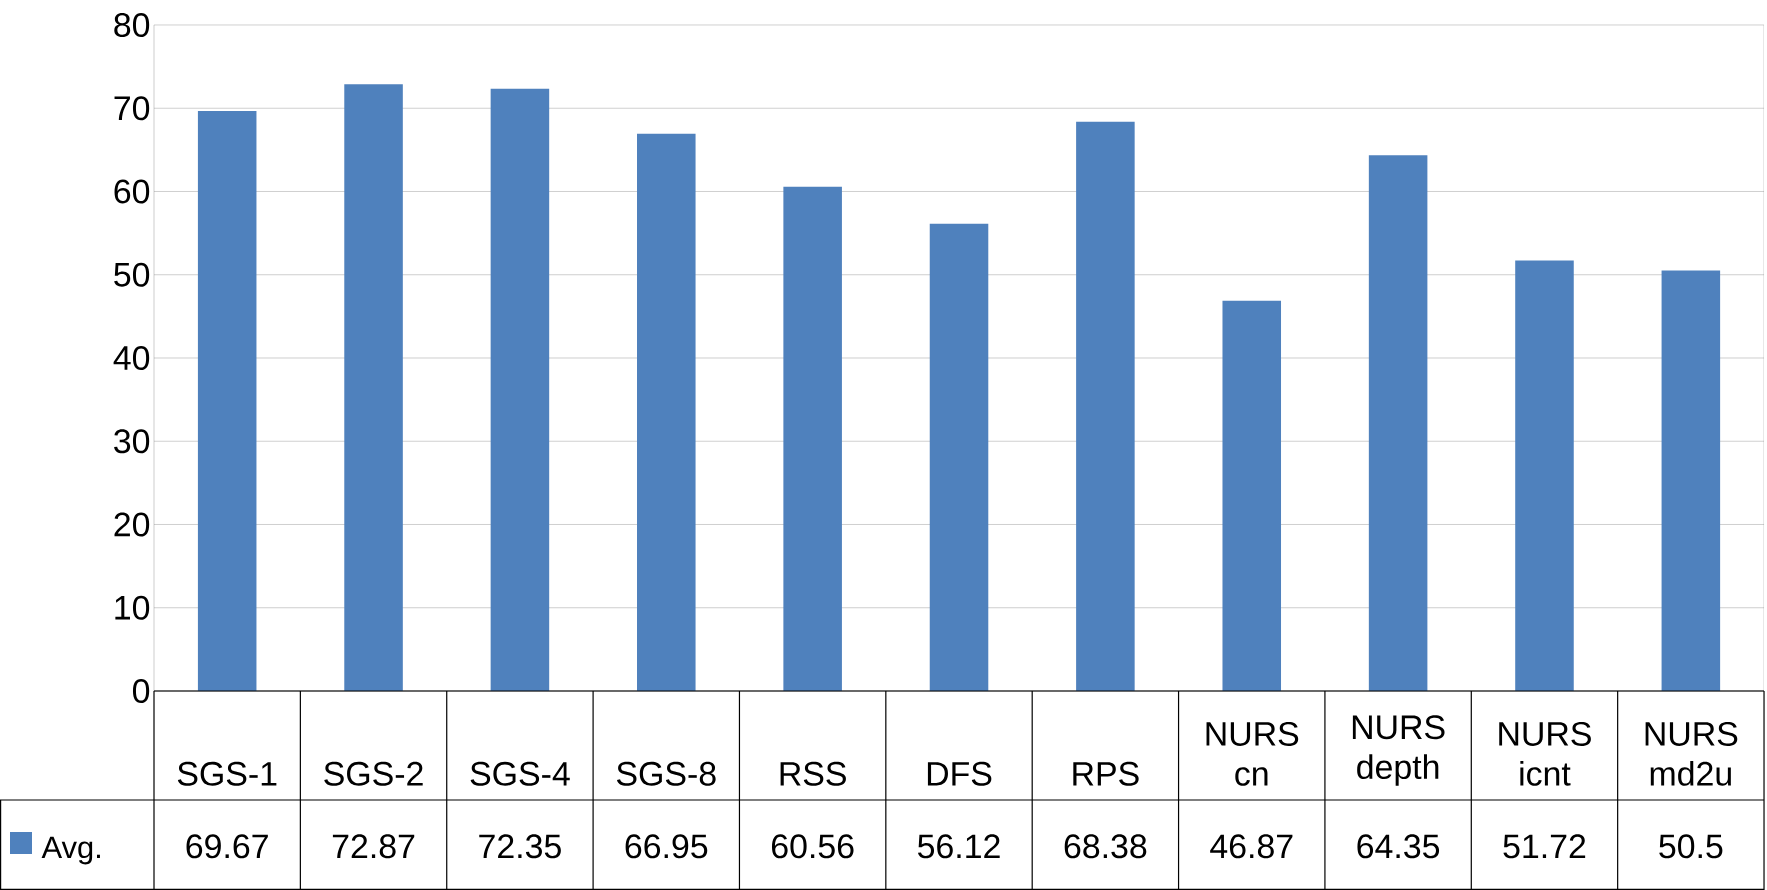 The height and width of the screenshot is (890, 1767). I want to click on y-tick-label: 50, so click(132, 274).